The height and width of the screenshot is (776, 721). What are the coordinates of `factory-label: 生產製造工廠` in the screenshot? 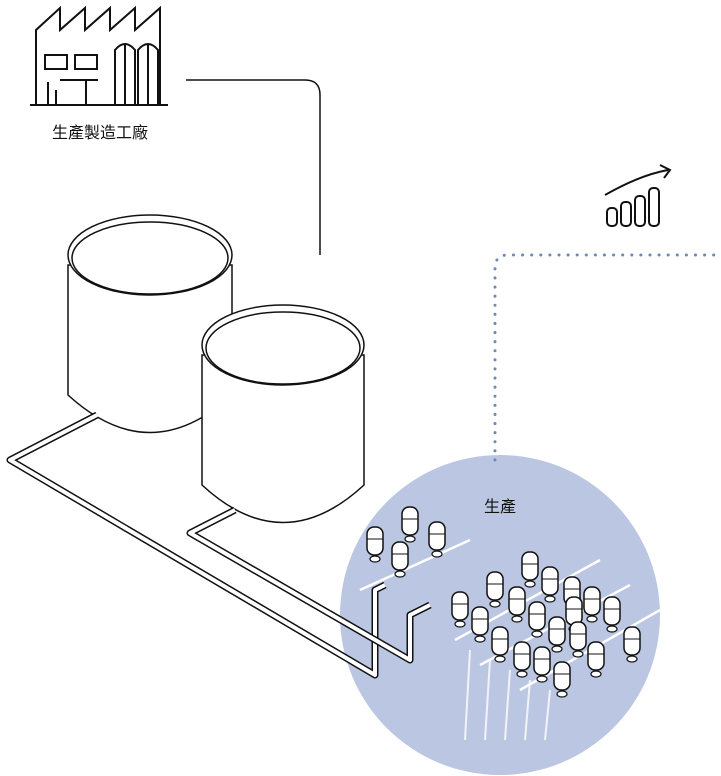 It's located at (100, 132).